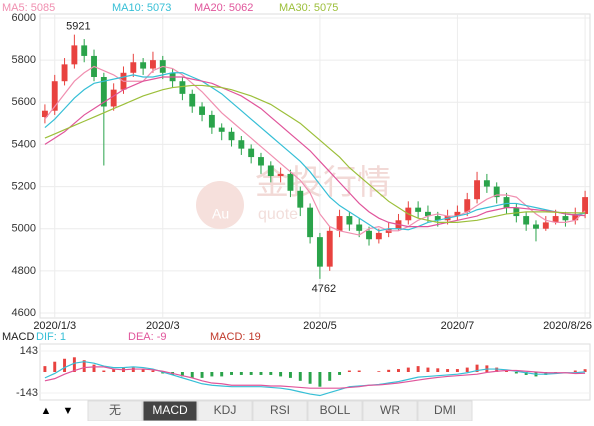 Image resolution: width=594 pixels, height=426 pixels. Describe the element at coordinates (278, 214) in the screenshot. I see `watermark: quote` at that location.